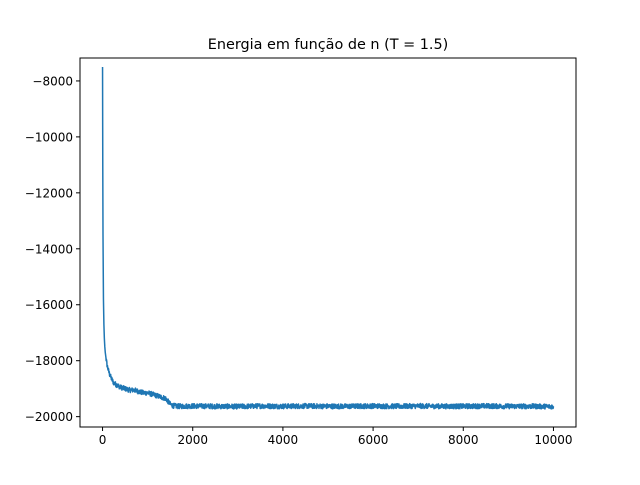 The height and width of the screenshot is (485, 640). Describe the element at coordinates (49, 417) in the screenshot. I see `y-tick-label: −20000` at that location.